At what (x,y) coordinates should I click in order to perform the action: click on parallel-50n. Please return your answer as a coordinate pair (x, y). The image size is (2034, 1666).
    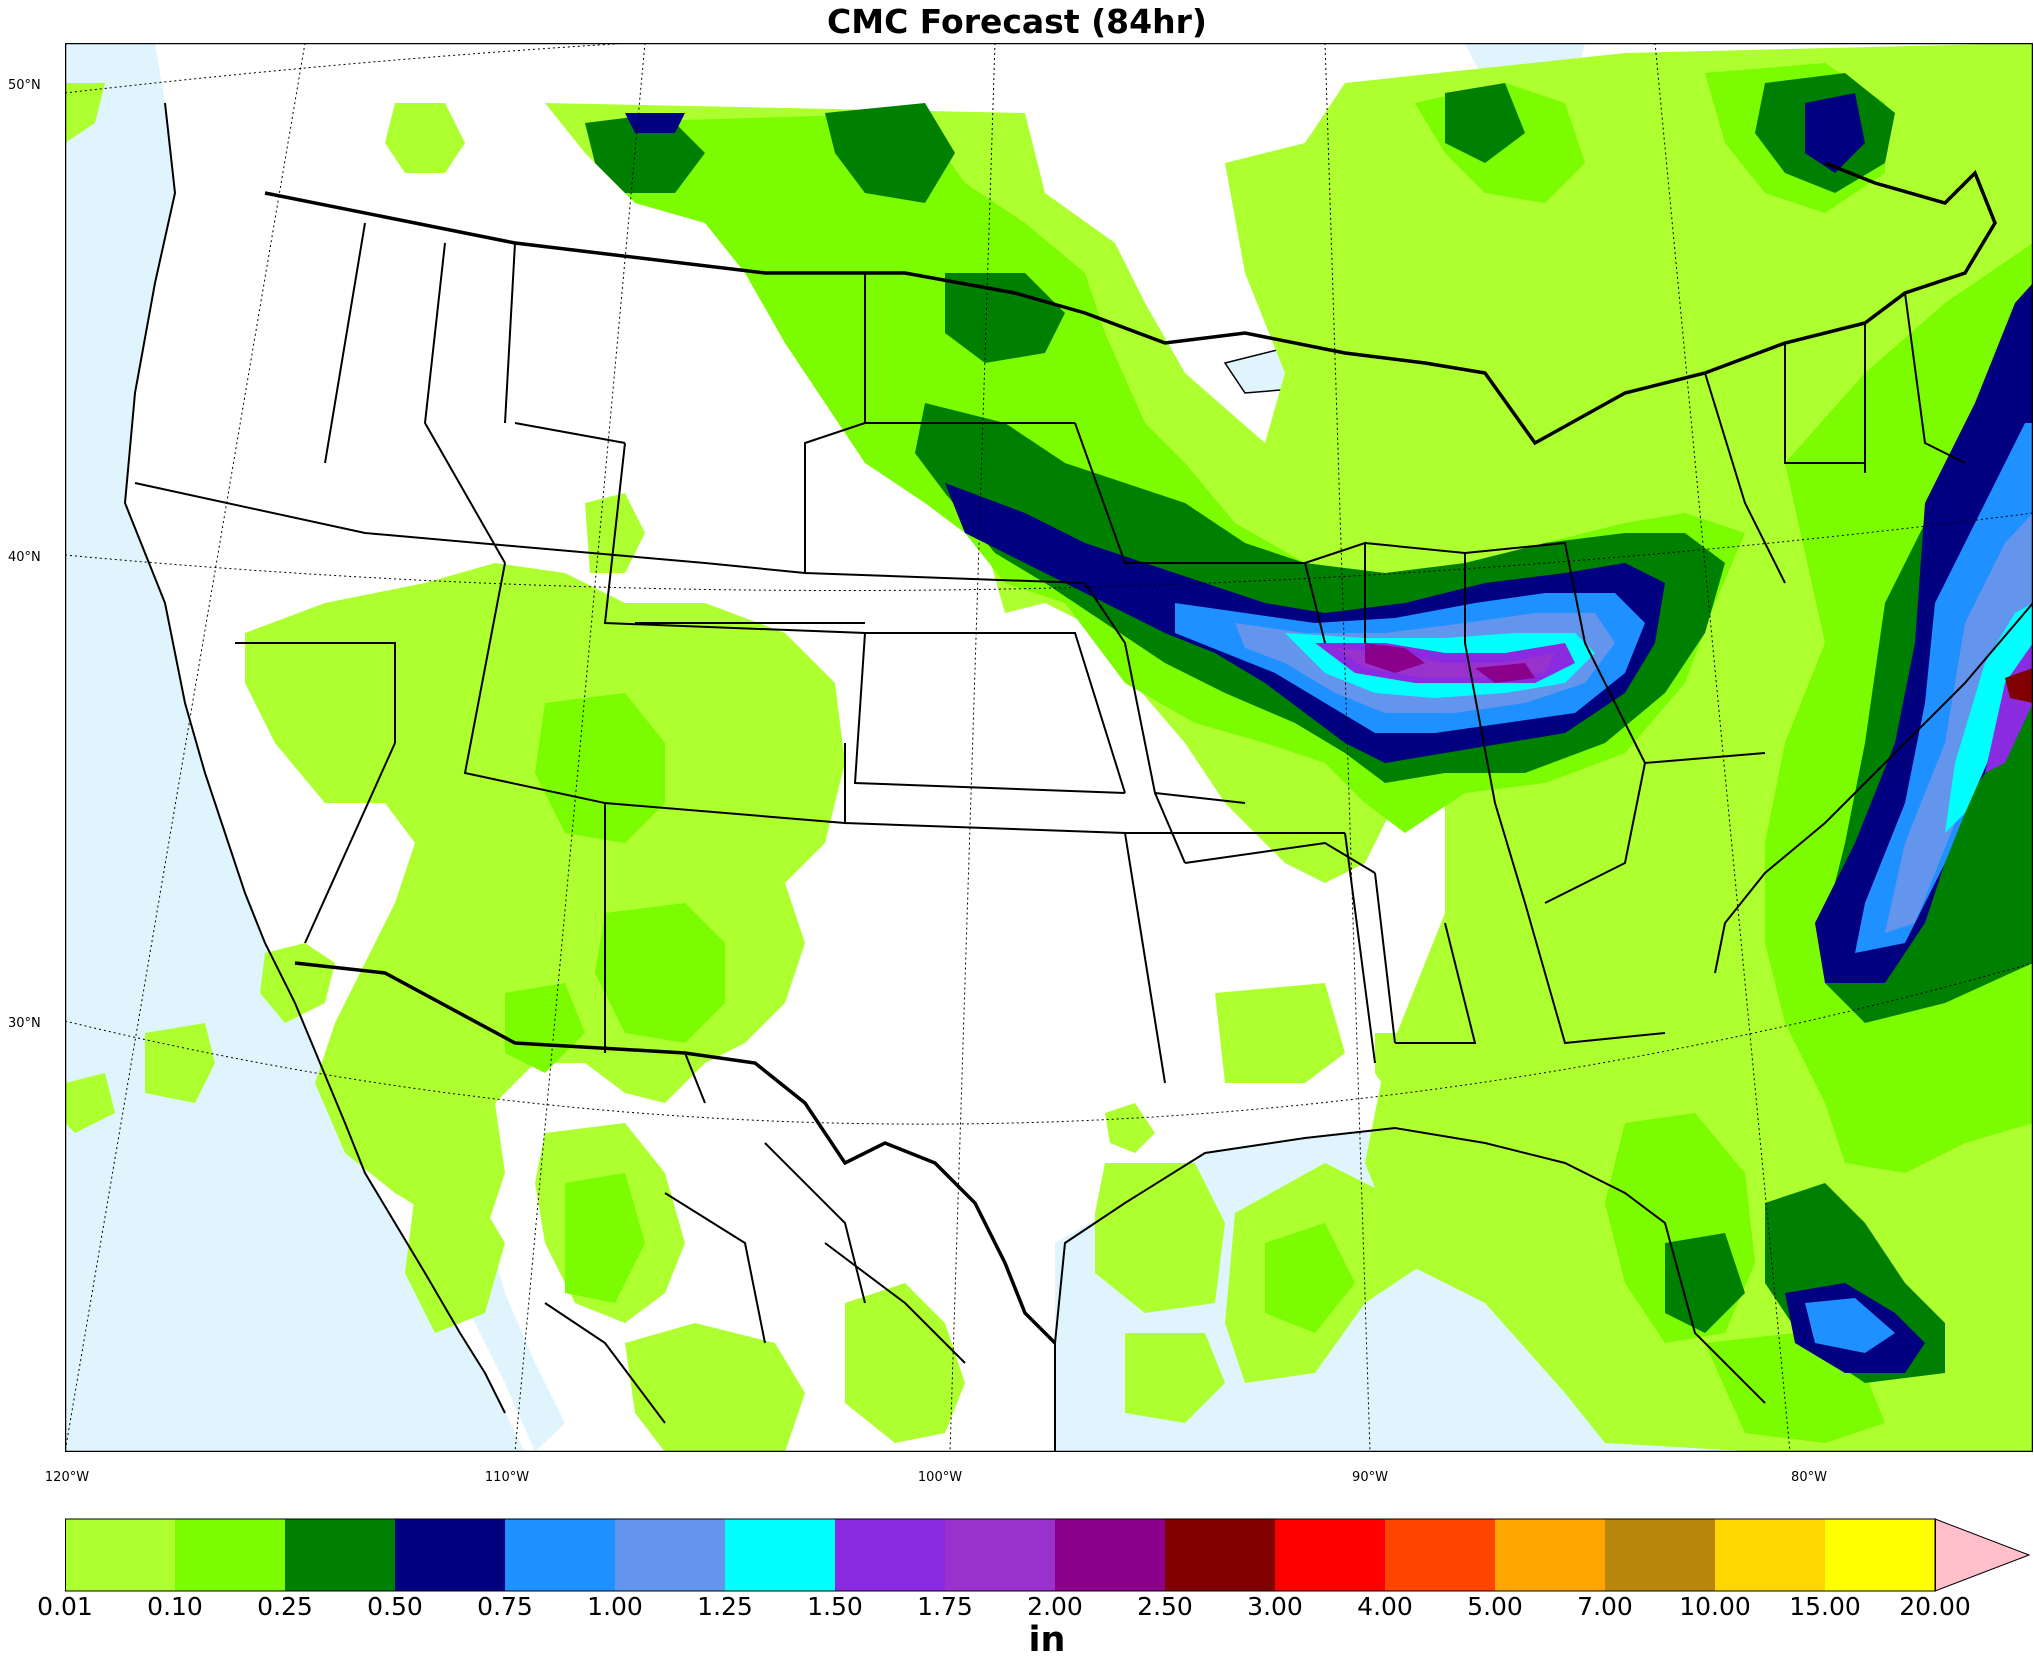
    Looking at the image, I should click on (1049, 68).